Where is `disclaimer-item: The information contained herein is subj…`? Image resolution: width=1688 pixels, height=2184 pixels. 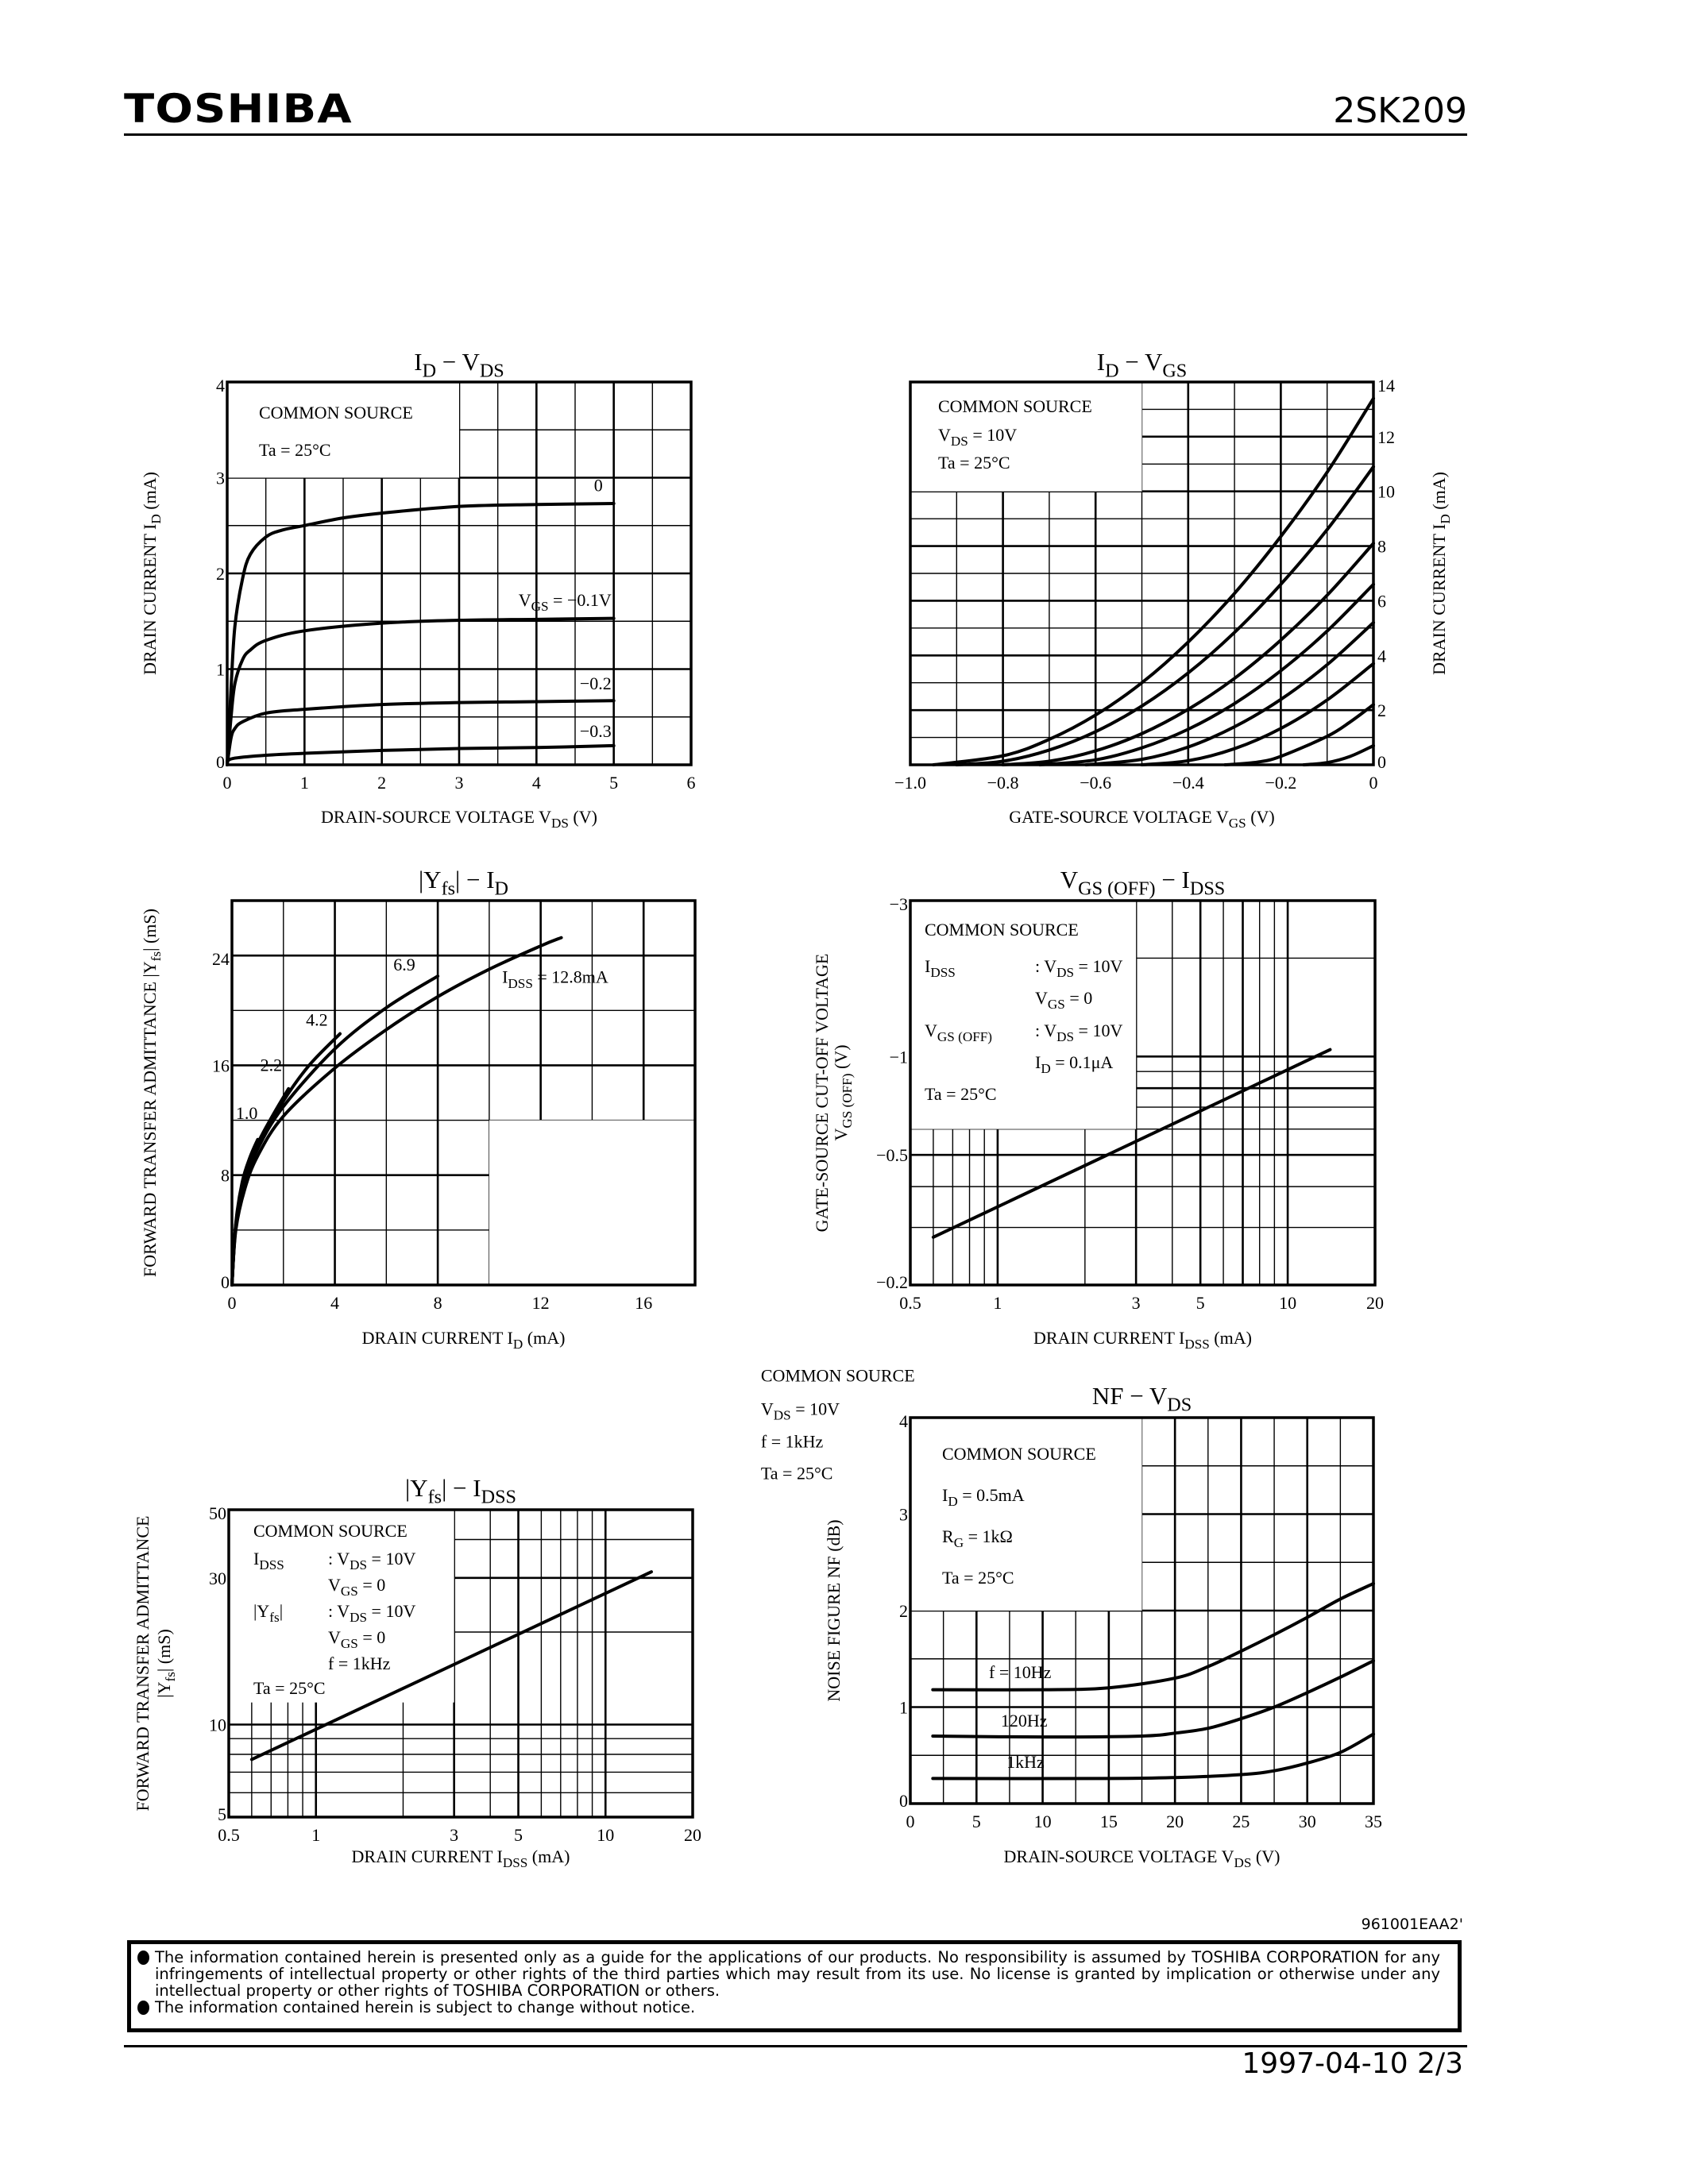
disclaimer-item: The information contained herein is subj… is located at coordinates (794, 2007).